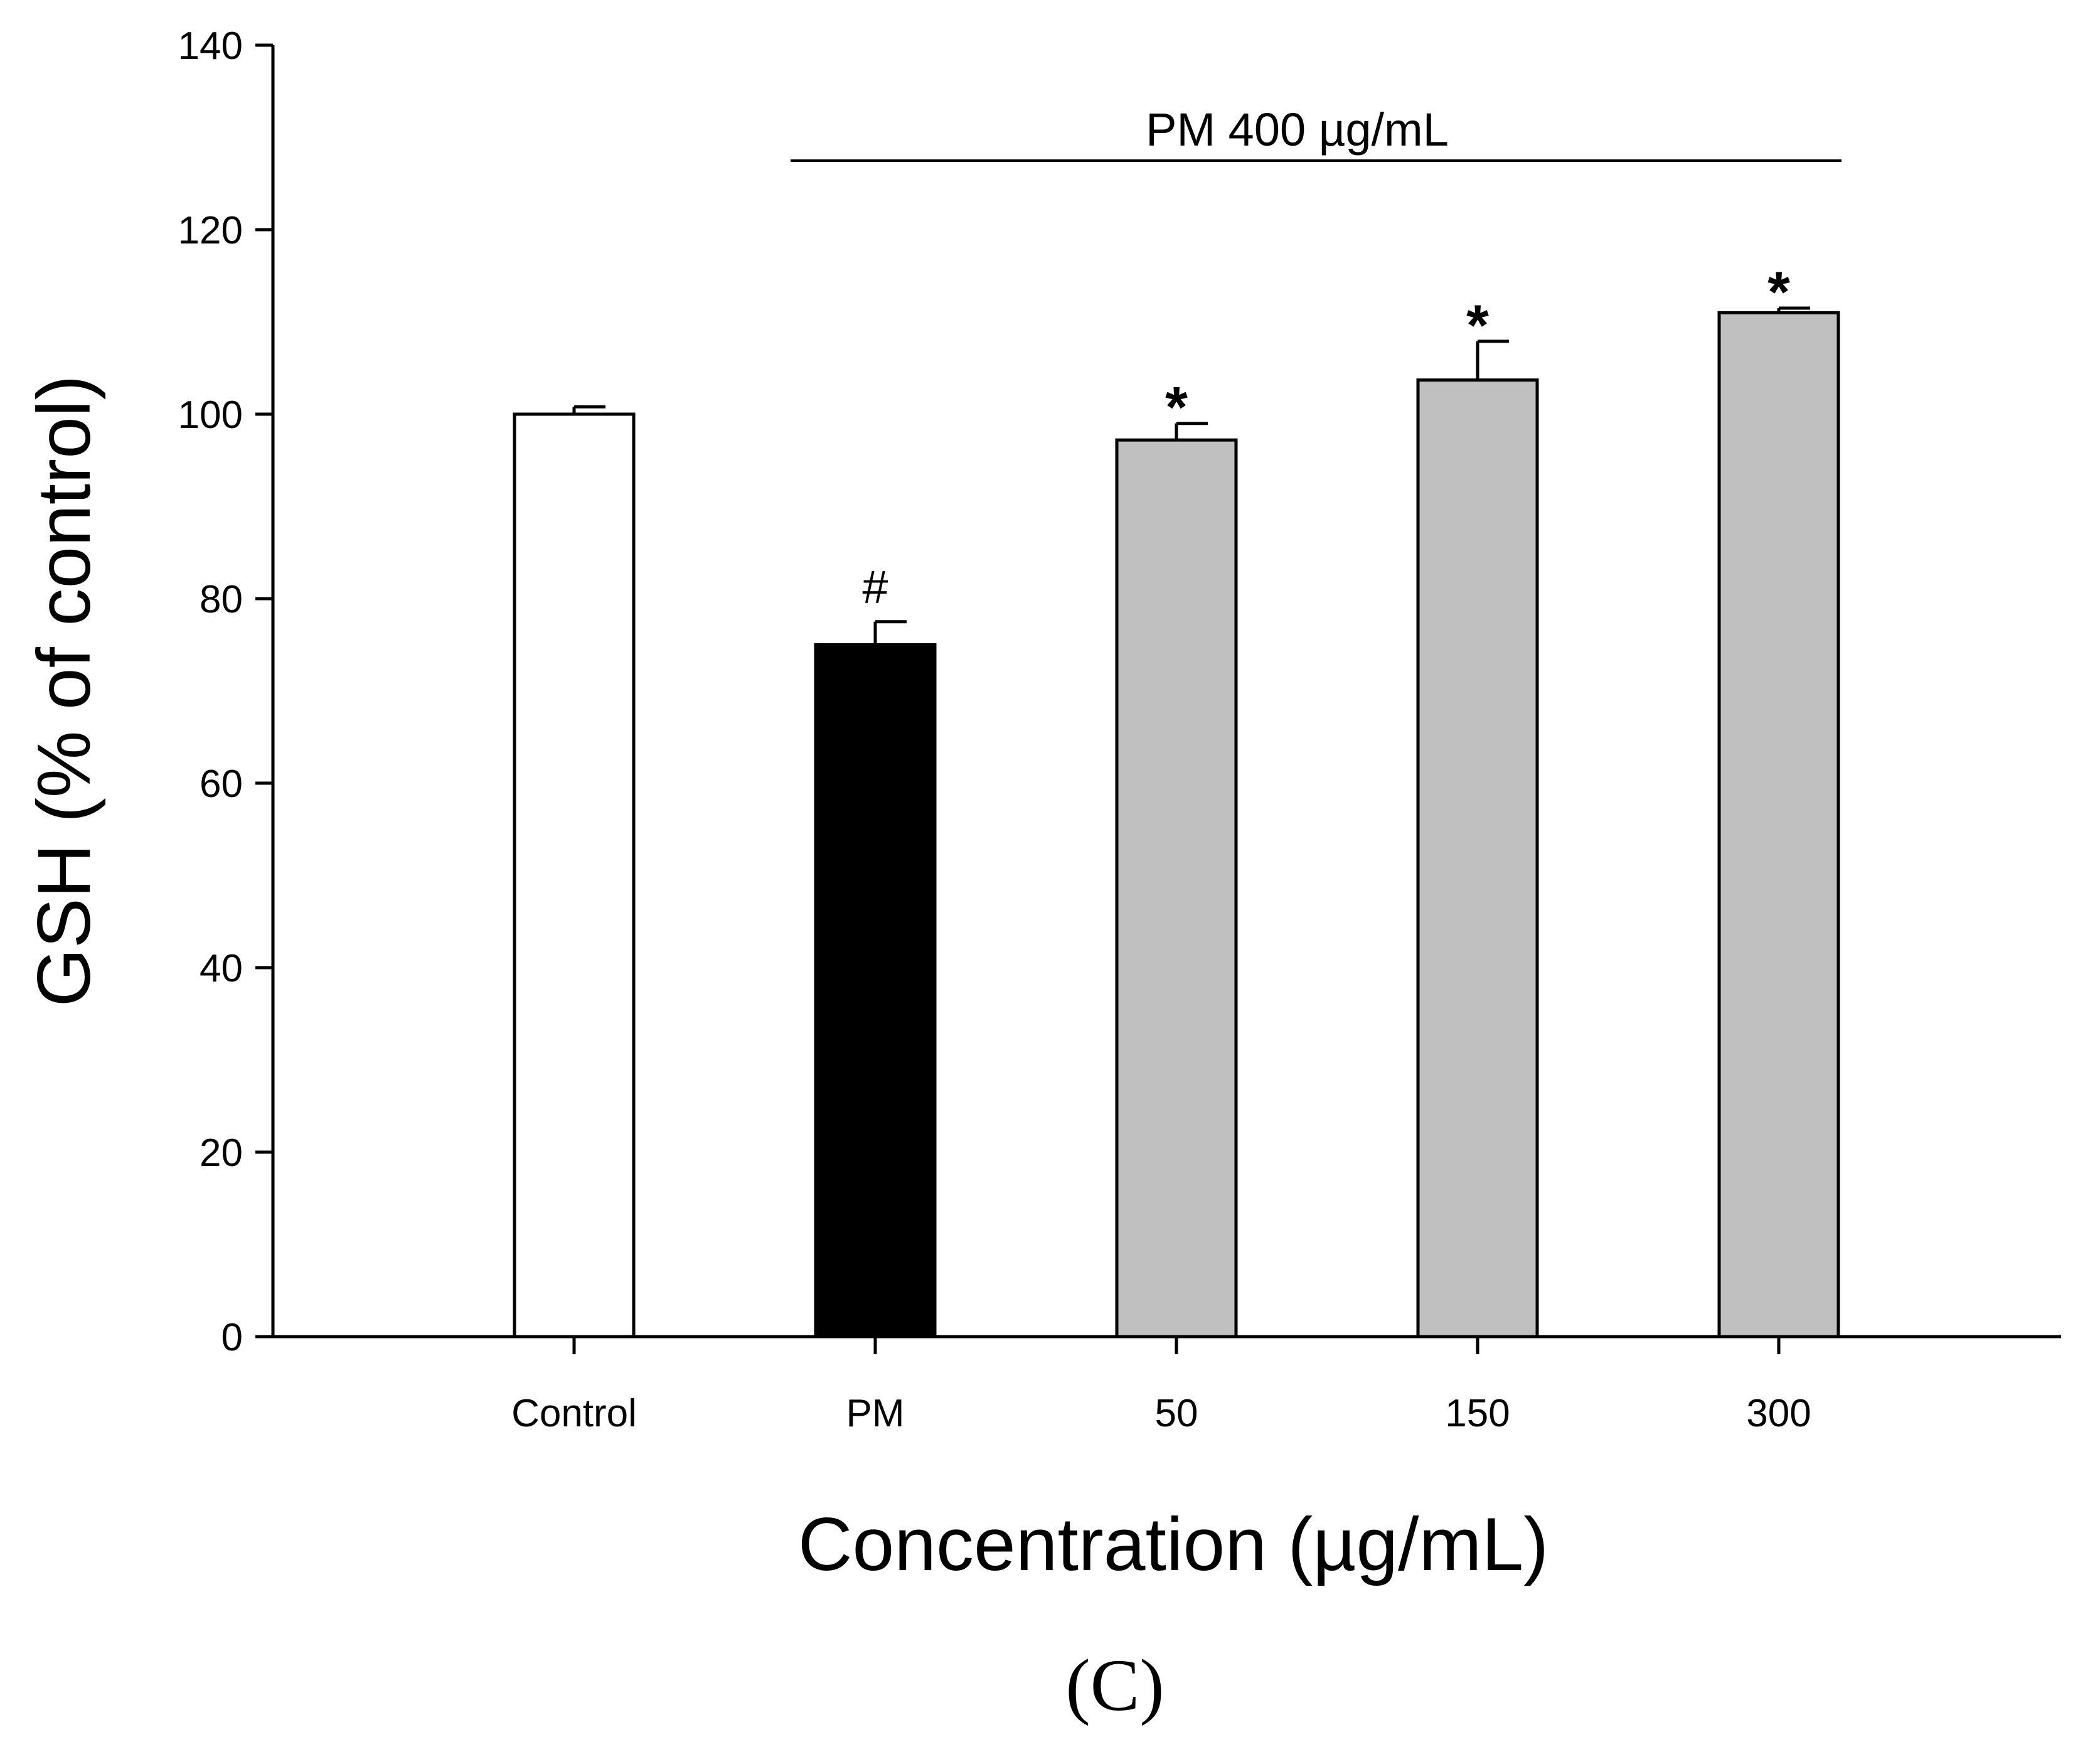 Image resolution: width=2100 pixels, height=1737 pixels. Describe the element at coordinates (232, 1337) in the screenshot. I see `y-tick-label: 0` at that location.